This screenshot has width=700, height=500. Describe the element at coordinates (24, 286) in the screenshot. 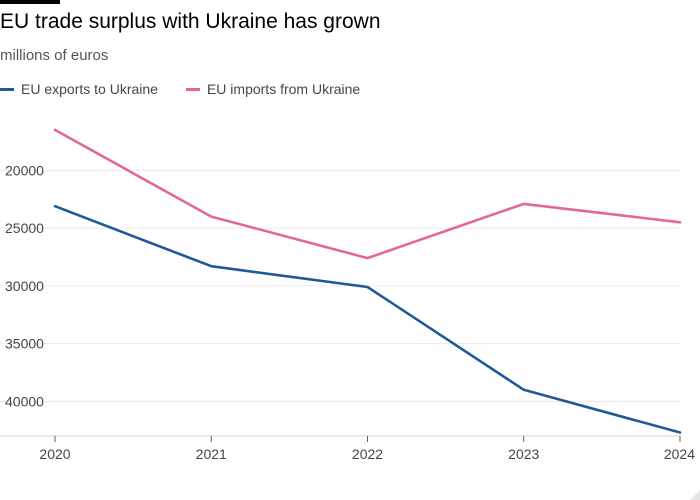

I see `y-tick-label-30000: 30000` at that location.